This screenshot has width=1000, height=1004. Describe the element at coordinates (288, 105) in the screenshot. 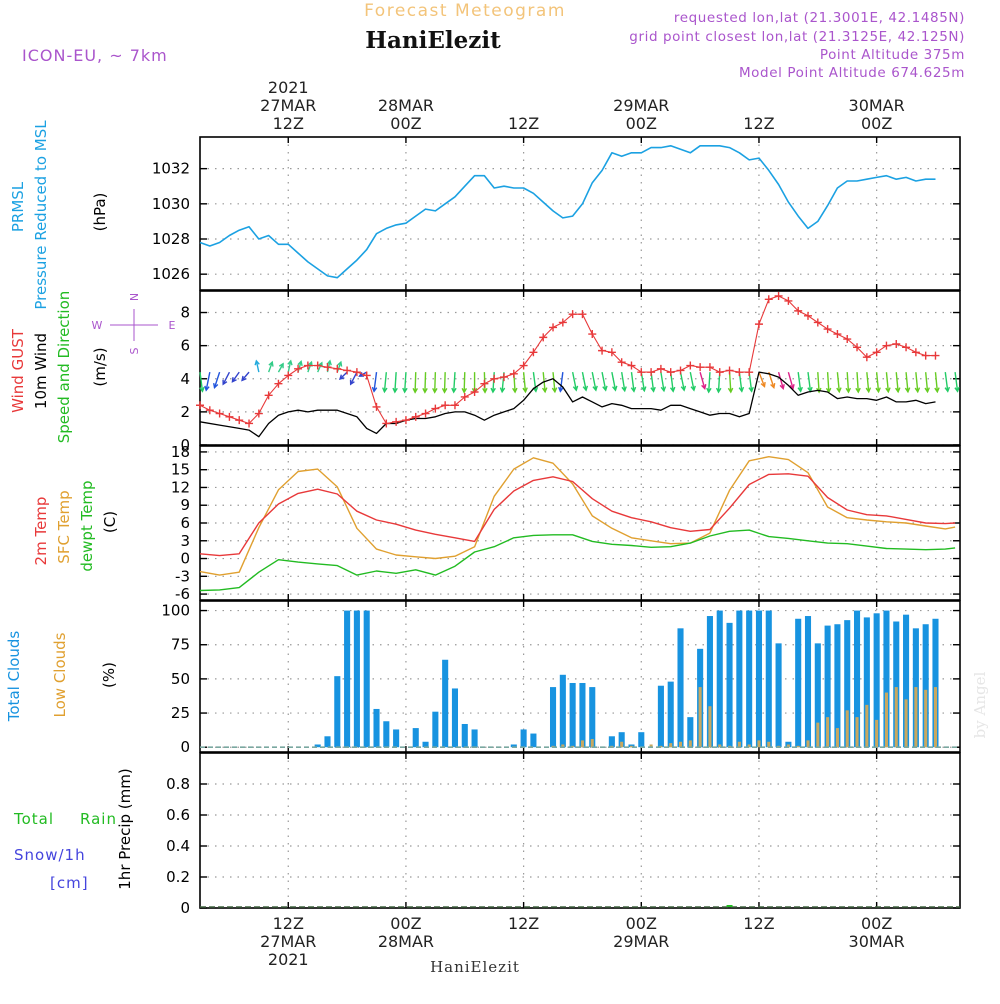

I see `time-label-top: 27MAR` at that location.